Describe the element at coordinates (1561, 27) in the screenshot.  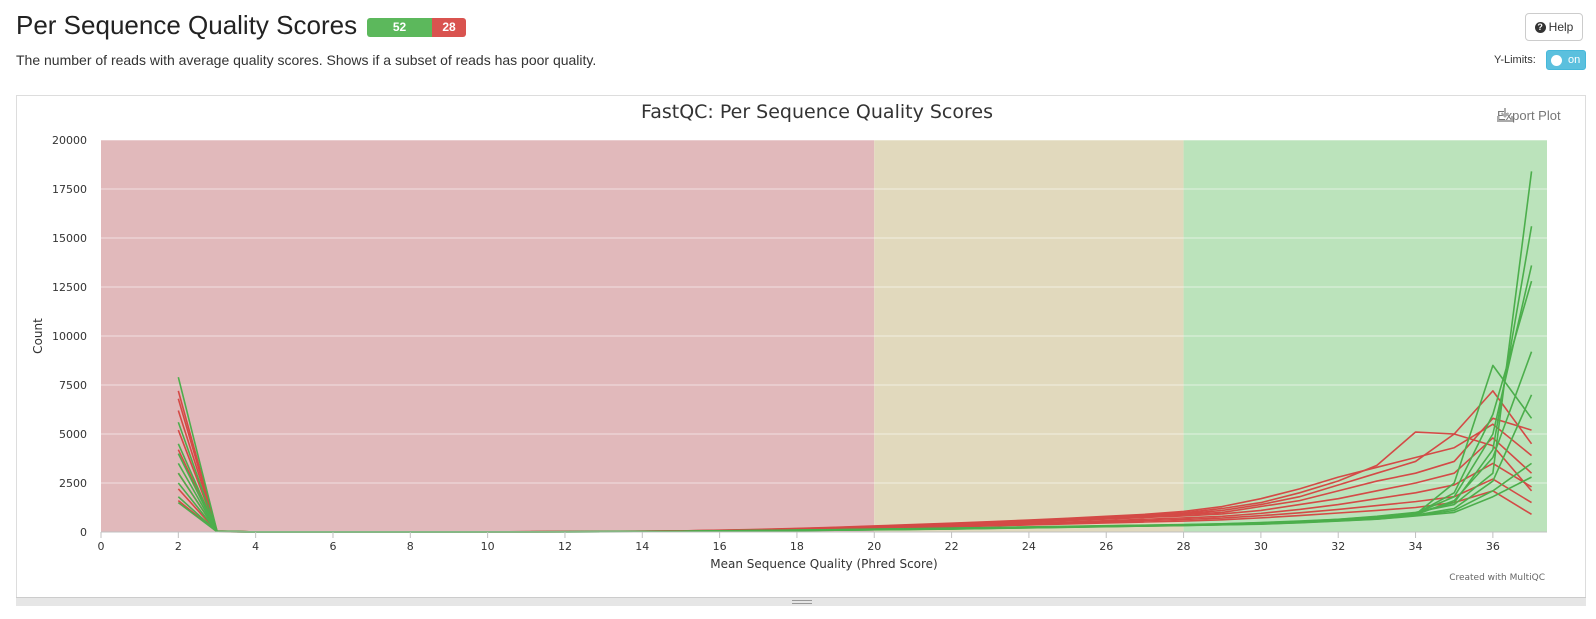
I see `help-button-label: Help` at that location.